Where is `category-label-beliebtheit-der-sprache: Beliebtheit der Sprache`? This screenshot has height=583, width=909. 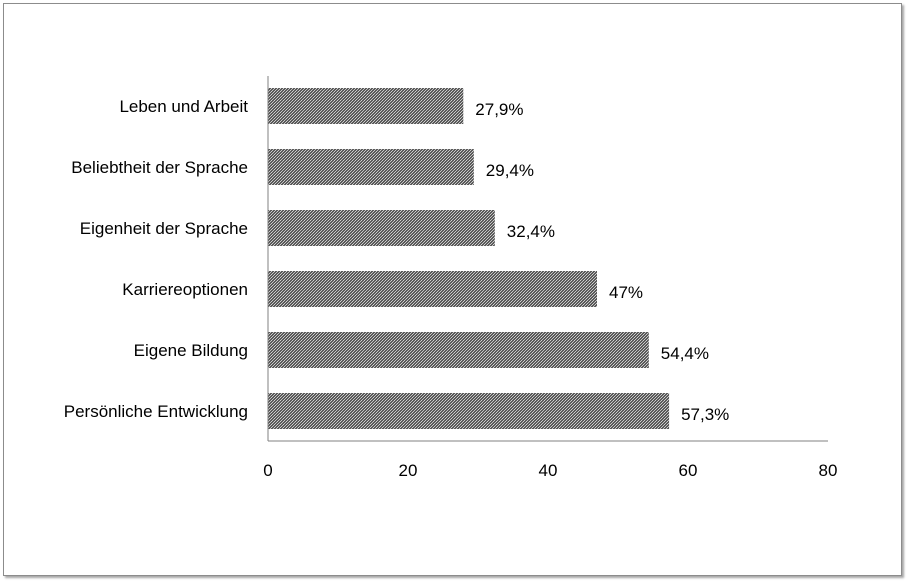
category-label-beliebtheit-der-sprache: Beliebtheit der Sprache is located at coordinates (159, 167).